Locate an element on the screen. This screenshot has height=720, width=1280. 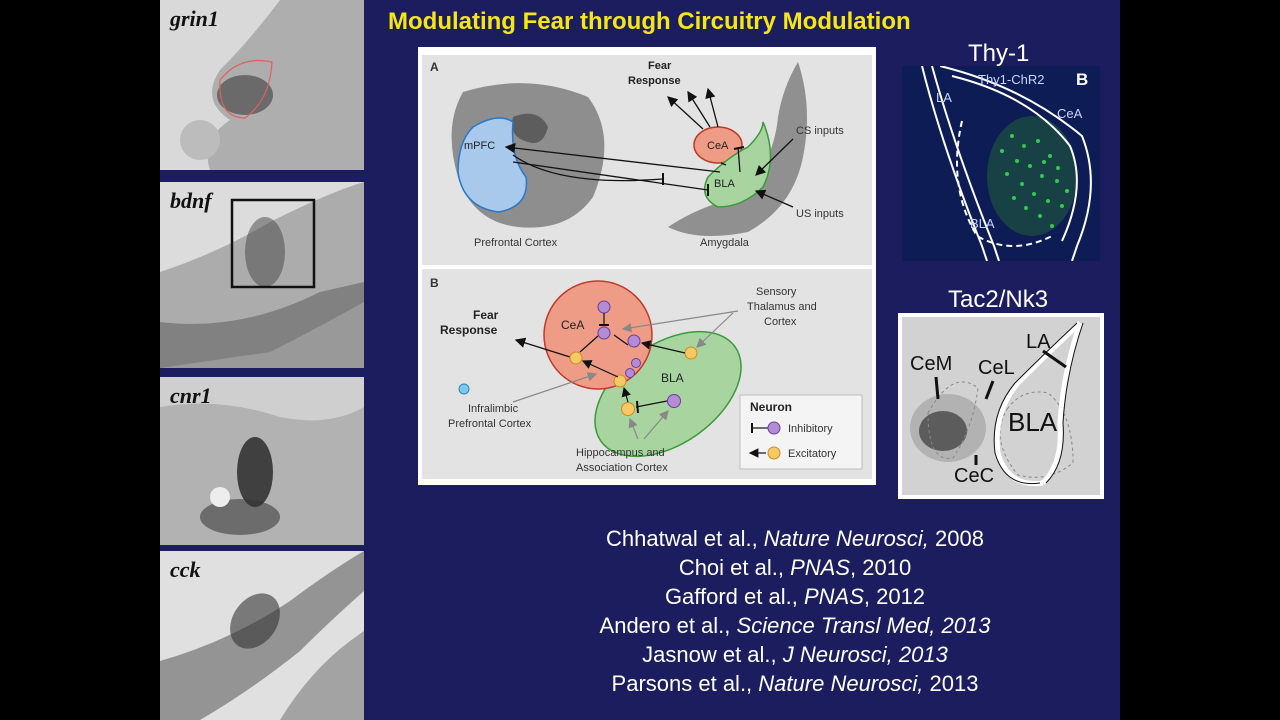
cnr1-panel: cnr1 is located at coordinates (262, 461).